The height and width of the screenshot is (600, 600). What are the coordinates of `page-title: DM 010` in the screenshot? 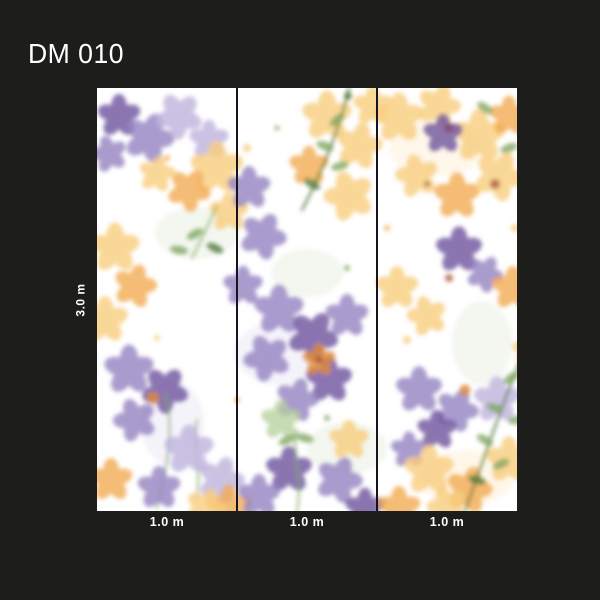 It's located at (76, 53).